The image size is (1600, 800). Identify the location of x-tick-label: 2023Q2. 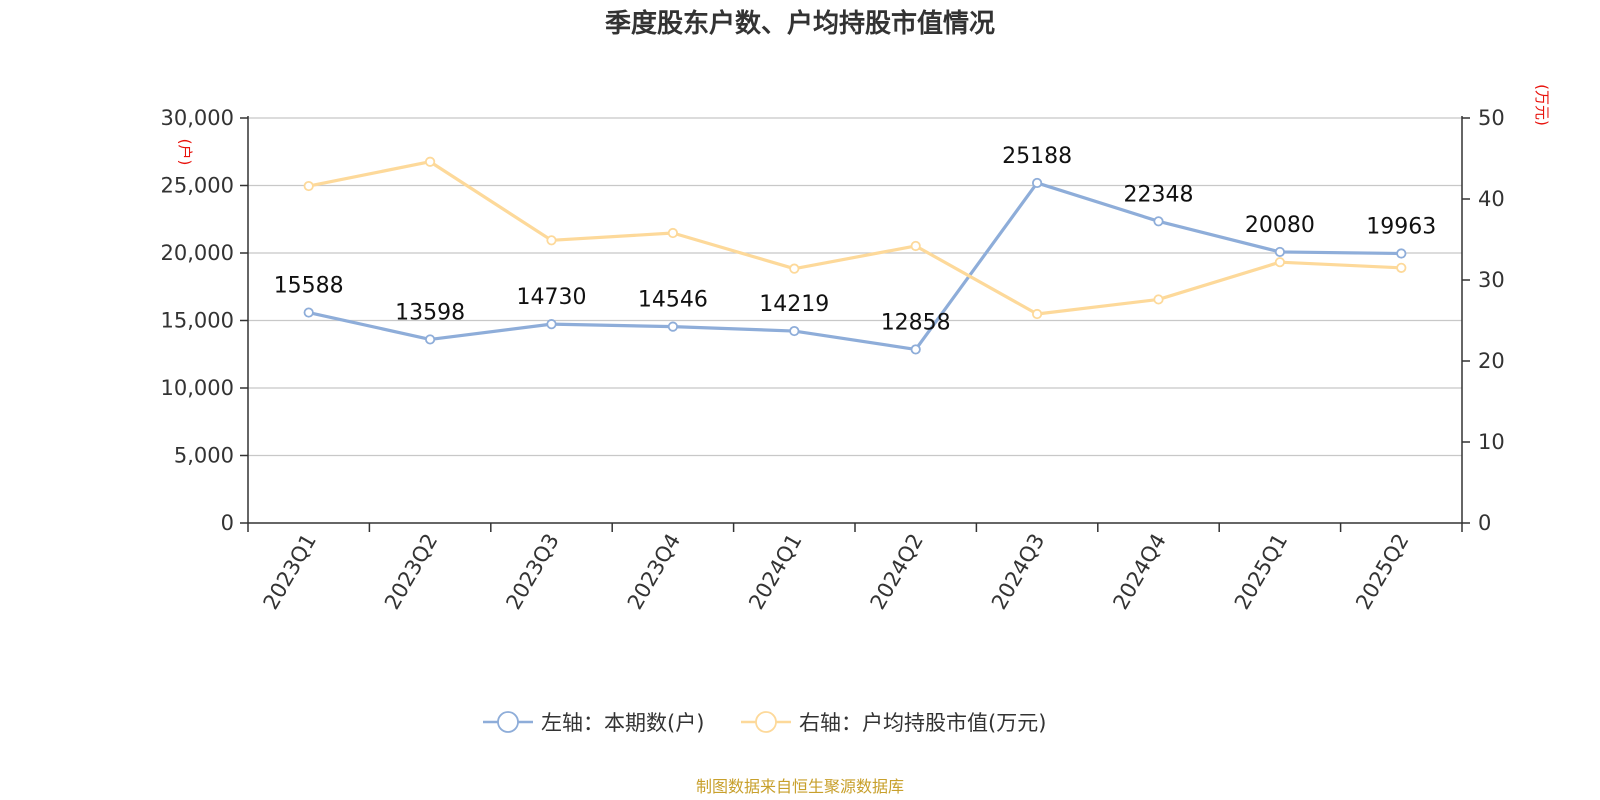
(411, 572).